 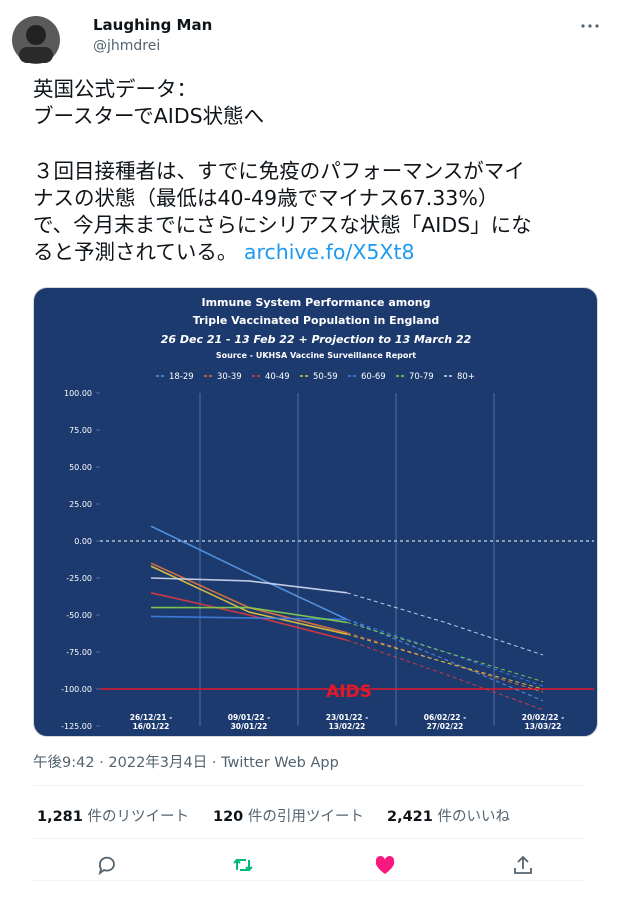 I want to click on legend-label: 40-49, so click(x=277, y=377).